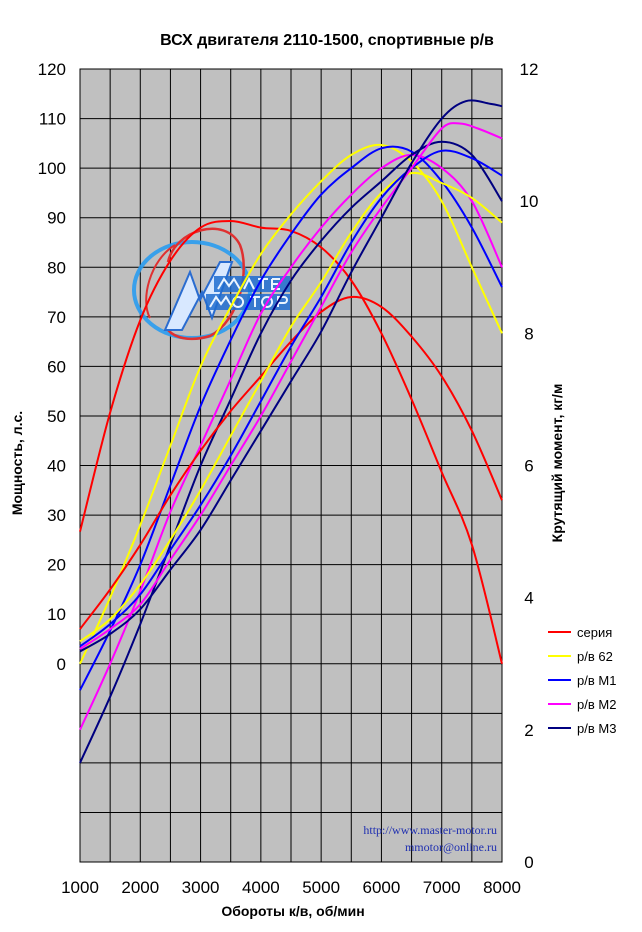  I want to click on x-axis-label: Обороты к/в, об/мин, so click(292, 911).